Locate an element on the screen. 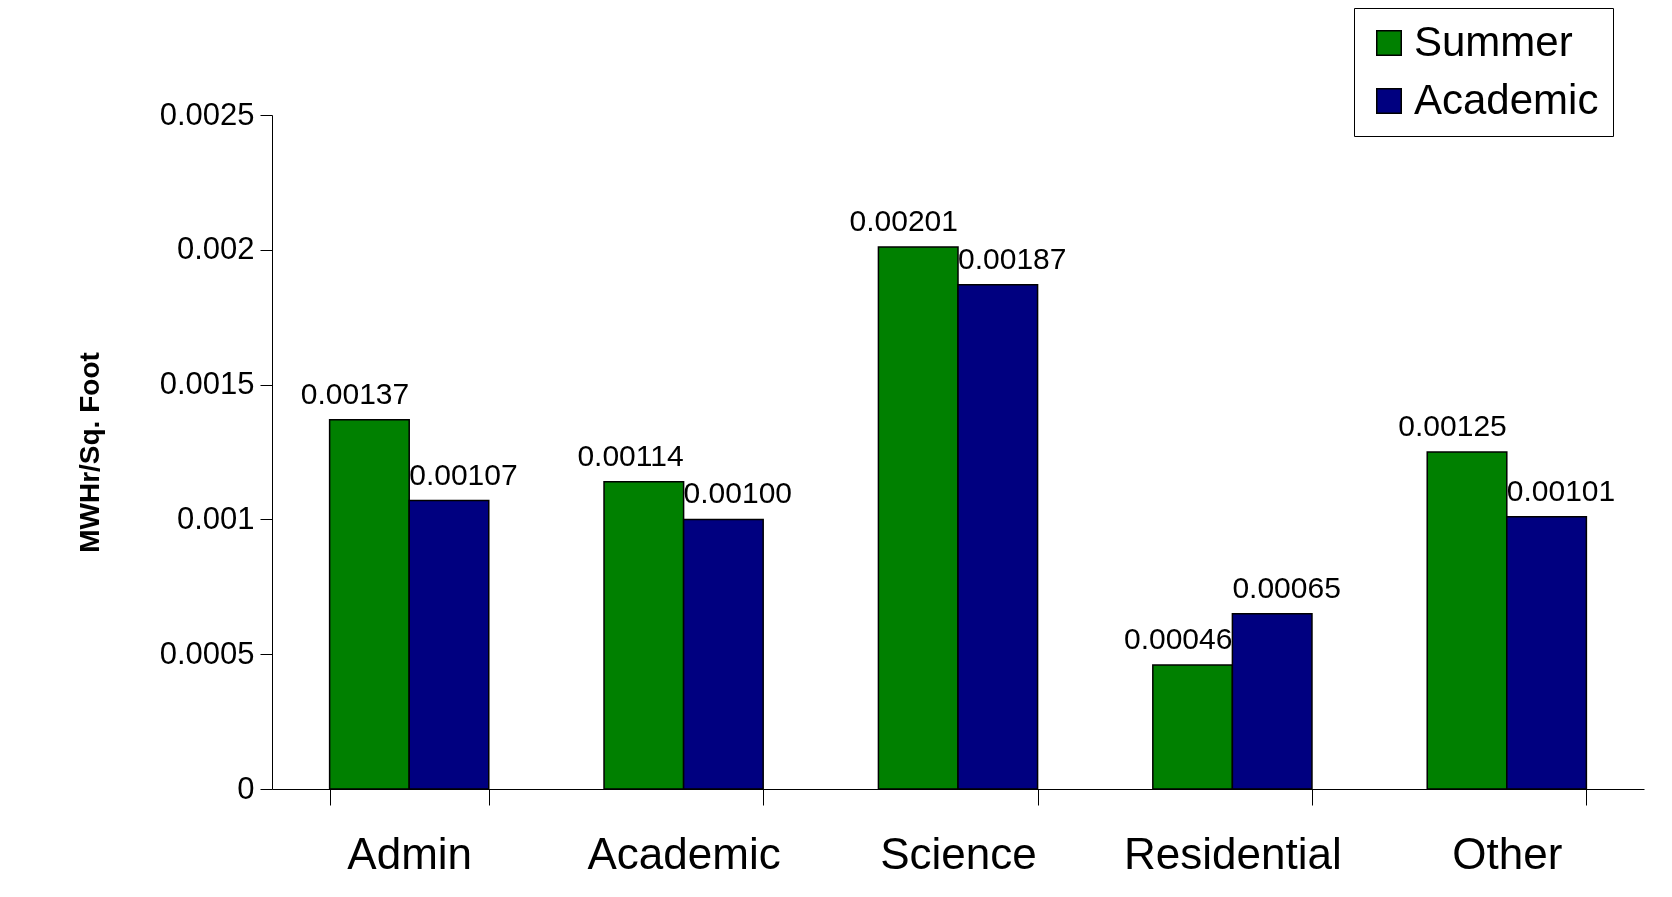  y-axis-title: MWHr/Sq. Foot is located at coordinates (89, 452).